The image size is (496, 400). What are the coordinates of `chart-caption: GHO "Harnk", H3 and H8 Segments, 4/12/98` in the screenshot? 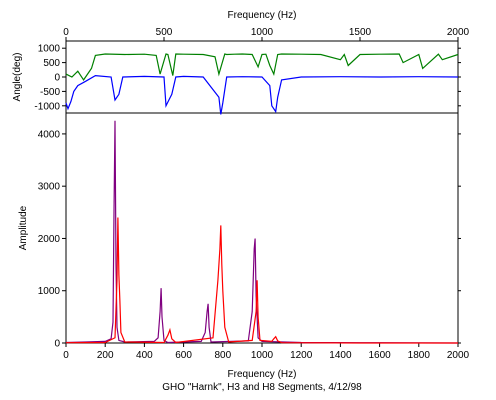 It's located at (262, 387).